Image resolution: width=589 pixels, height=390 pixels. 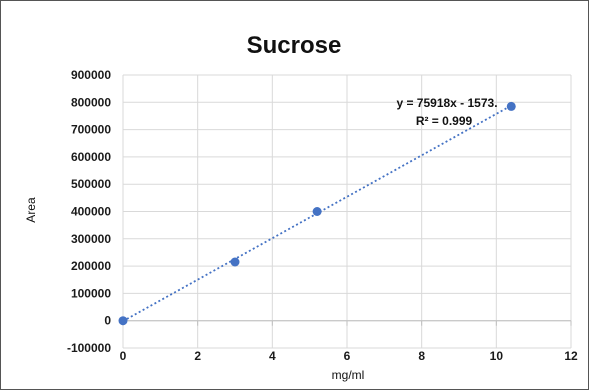 What do you see at coordinates (197, 356) in the screenshot?
I see `x-tick-label: 2` at bounding box center [197, 356].